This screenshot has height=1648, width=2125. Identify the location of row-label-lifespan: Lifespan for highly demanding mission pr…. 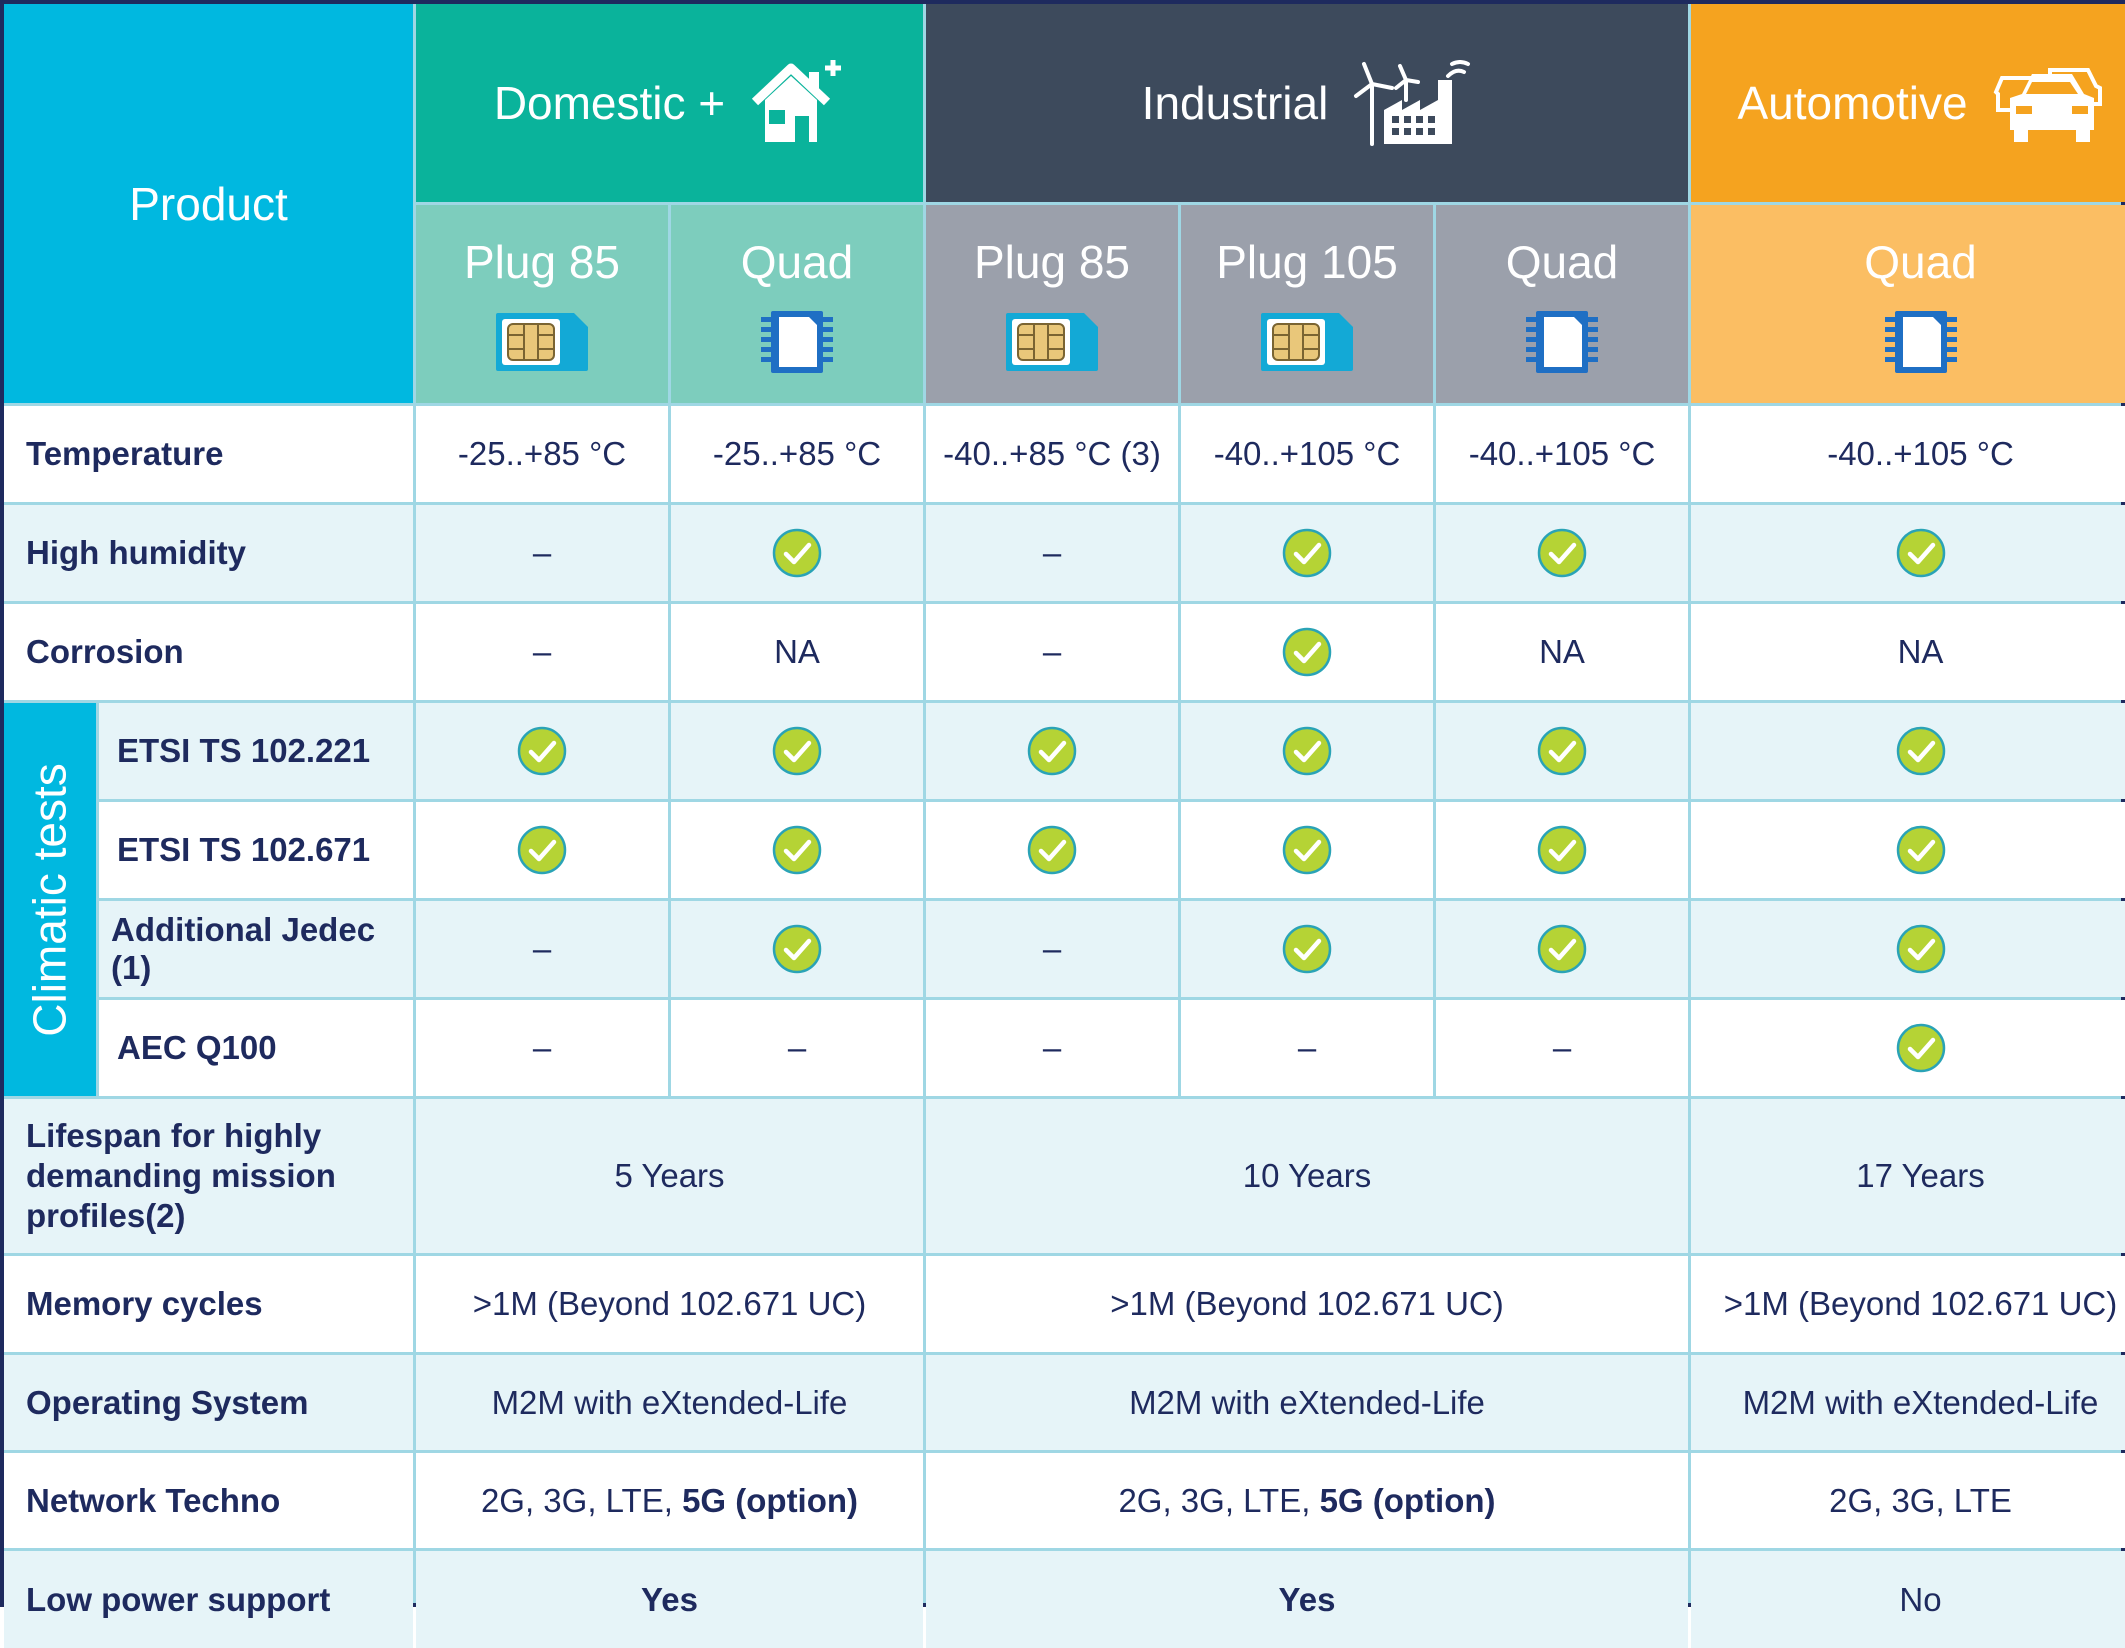
(208, 1176).